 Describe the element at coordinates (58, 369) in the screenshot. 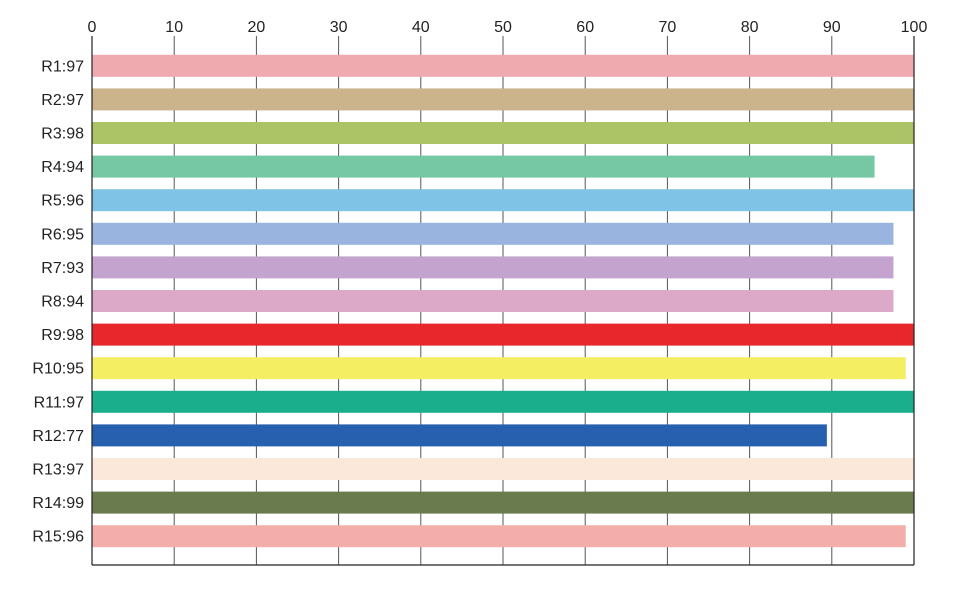

I see `category-label-10: R10:95` at that location.